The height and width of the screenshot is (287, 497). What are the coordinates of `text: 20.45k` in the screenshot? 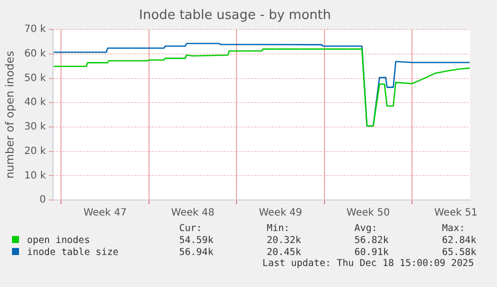 It's located at (284, 252).